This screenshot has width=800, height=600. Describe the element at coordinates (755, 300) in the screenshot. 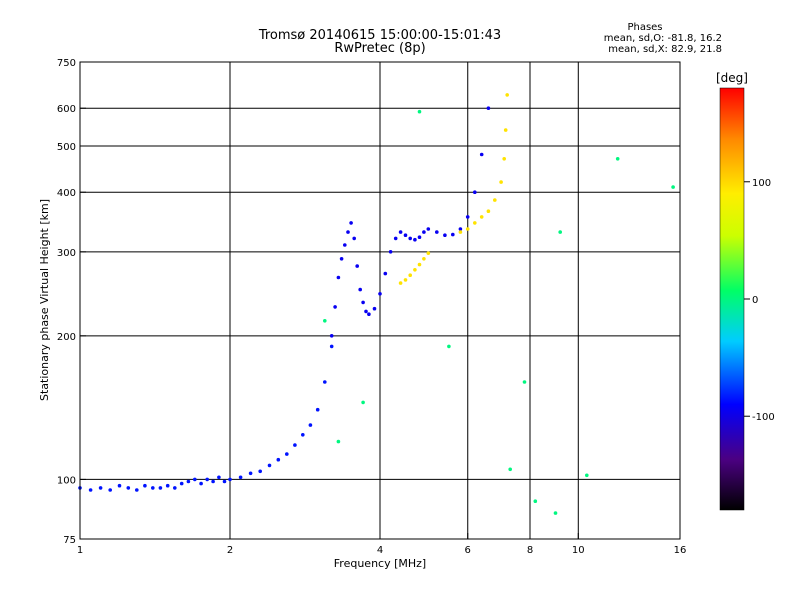

I see `colorbar-tick-label: 0` at that location.